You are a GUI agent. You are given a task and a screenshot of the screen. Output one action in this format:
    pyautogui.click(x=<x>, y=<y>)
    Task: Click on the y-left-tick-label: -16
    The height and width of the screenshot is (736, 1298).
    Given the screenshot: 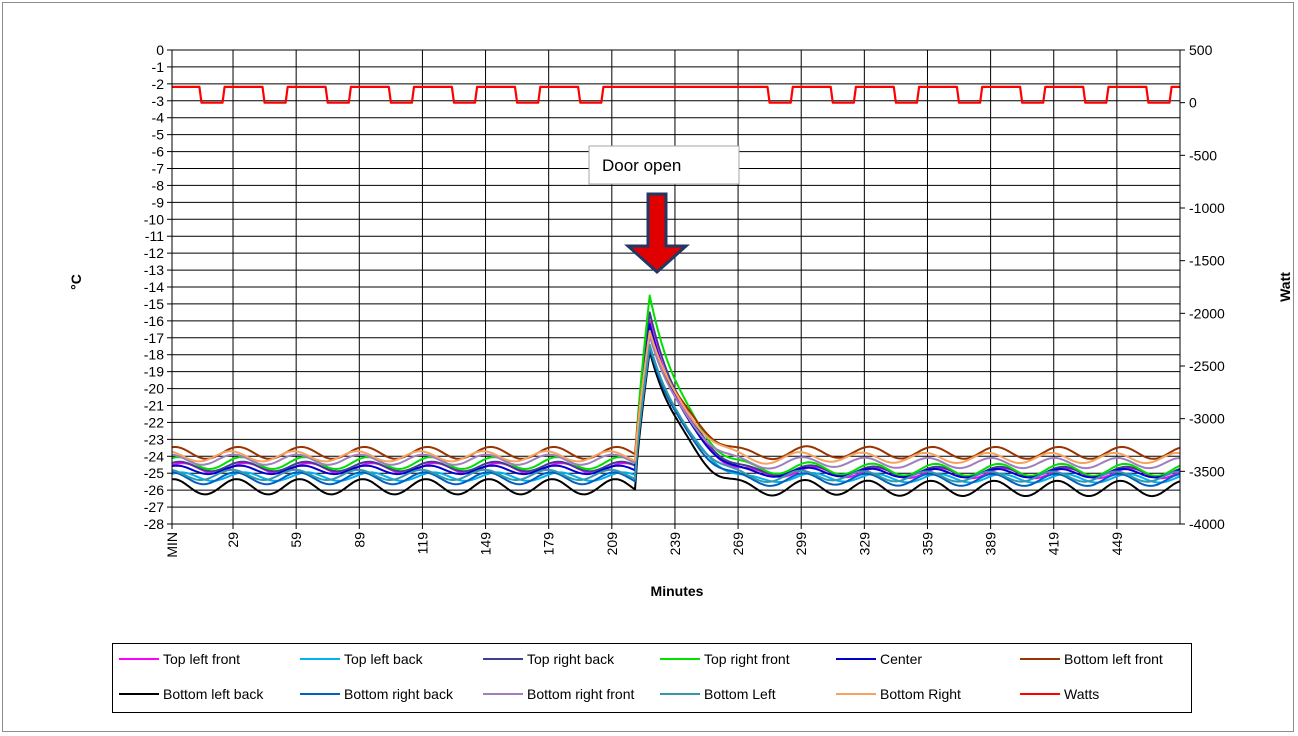 What is the action you would take?
    pyautogui.click(x=154, y=321)
    